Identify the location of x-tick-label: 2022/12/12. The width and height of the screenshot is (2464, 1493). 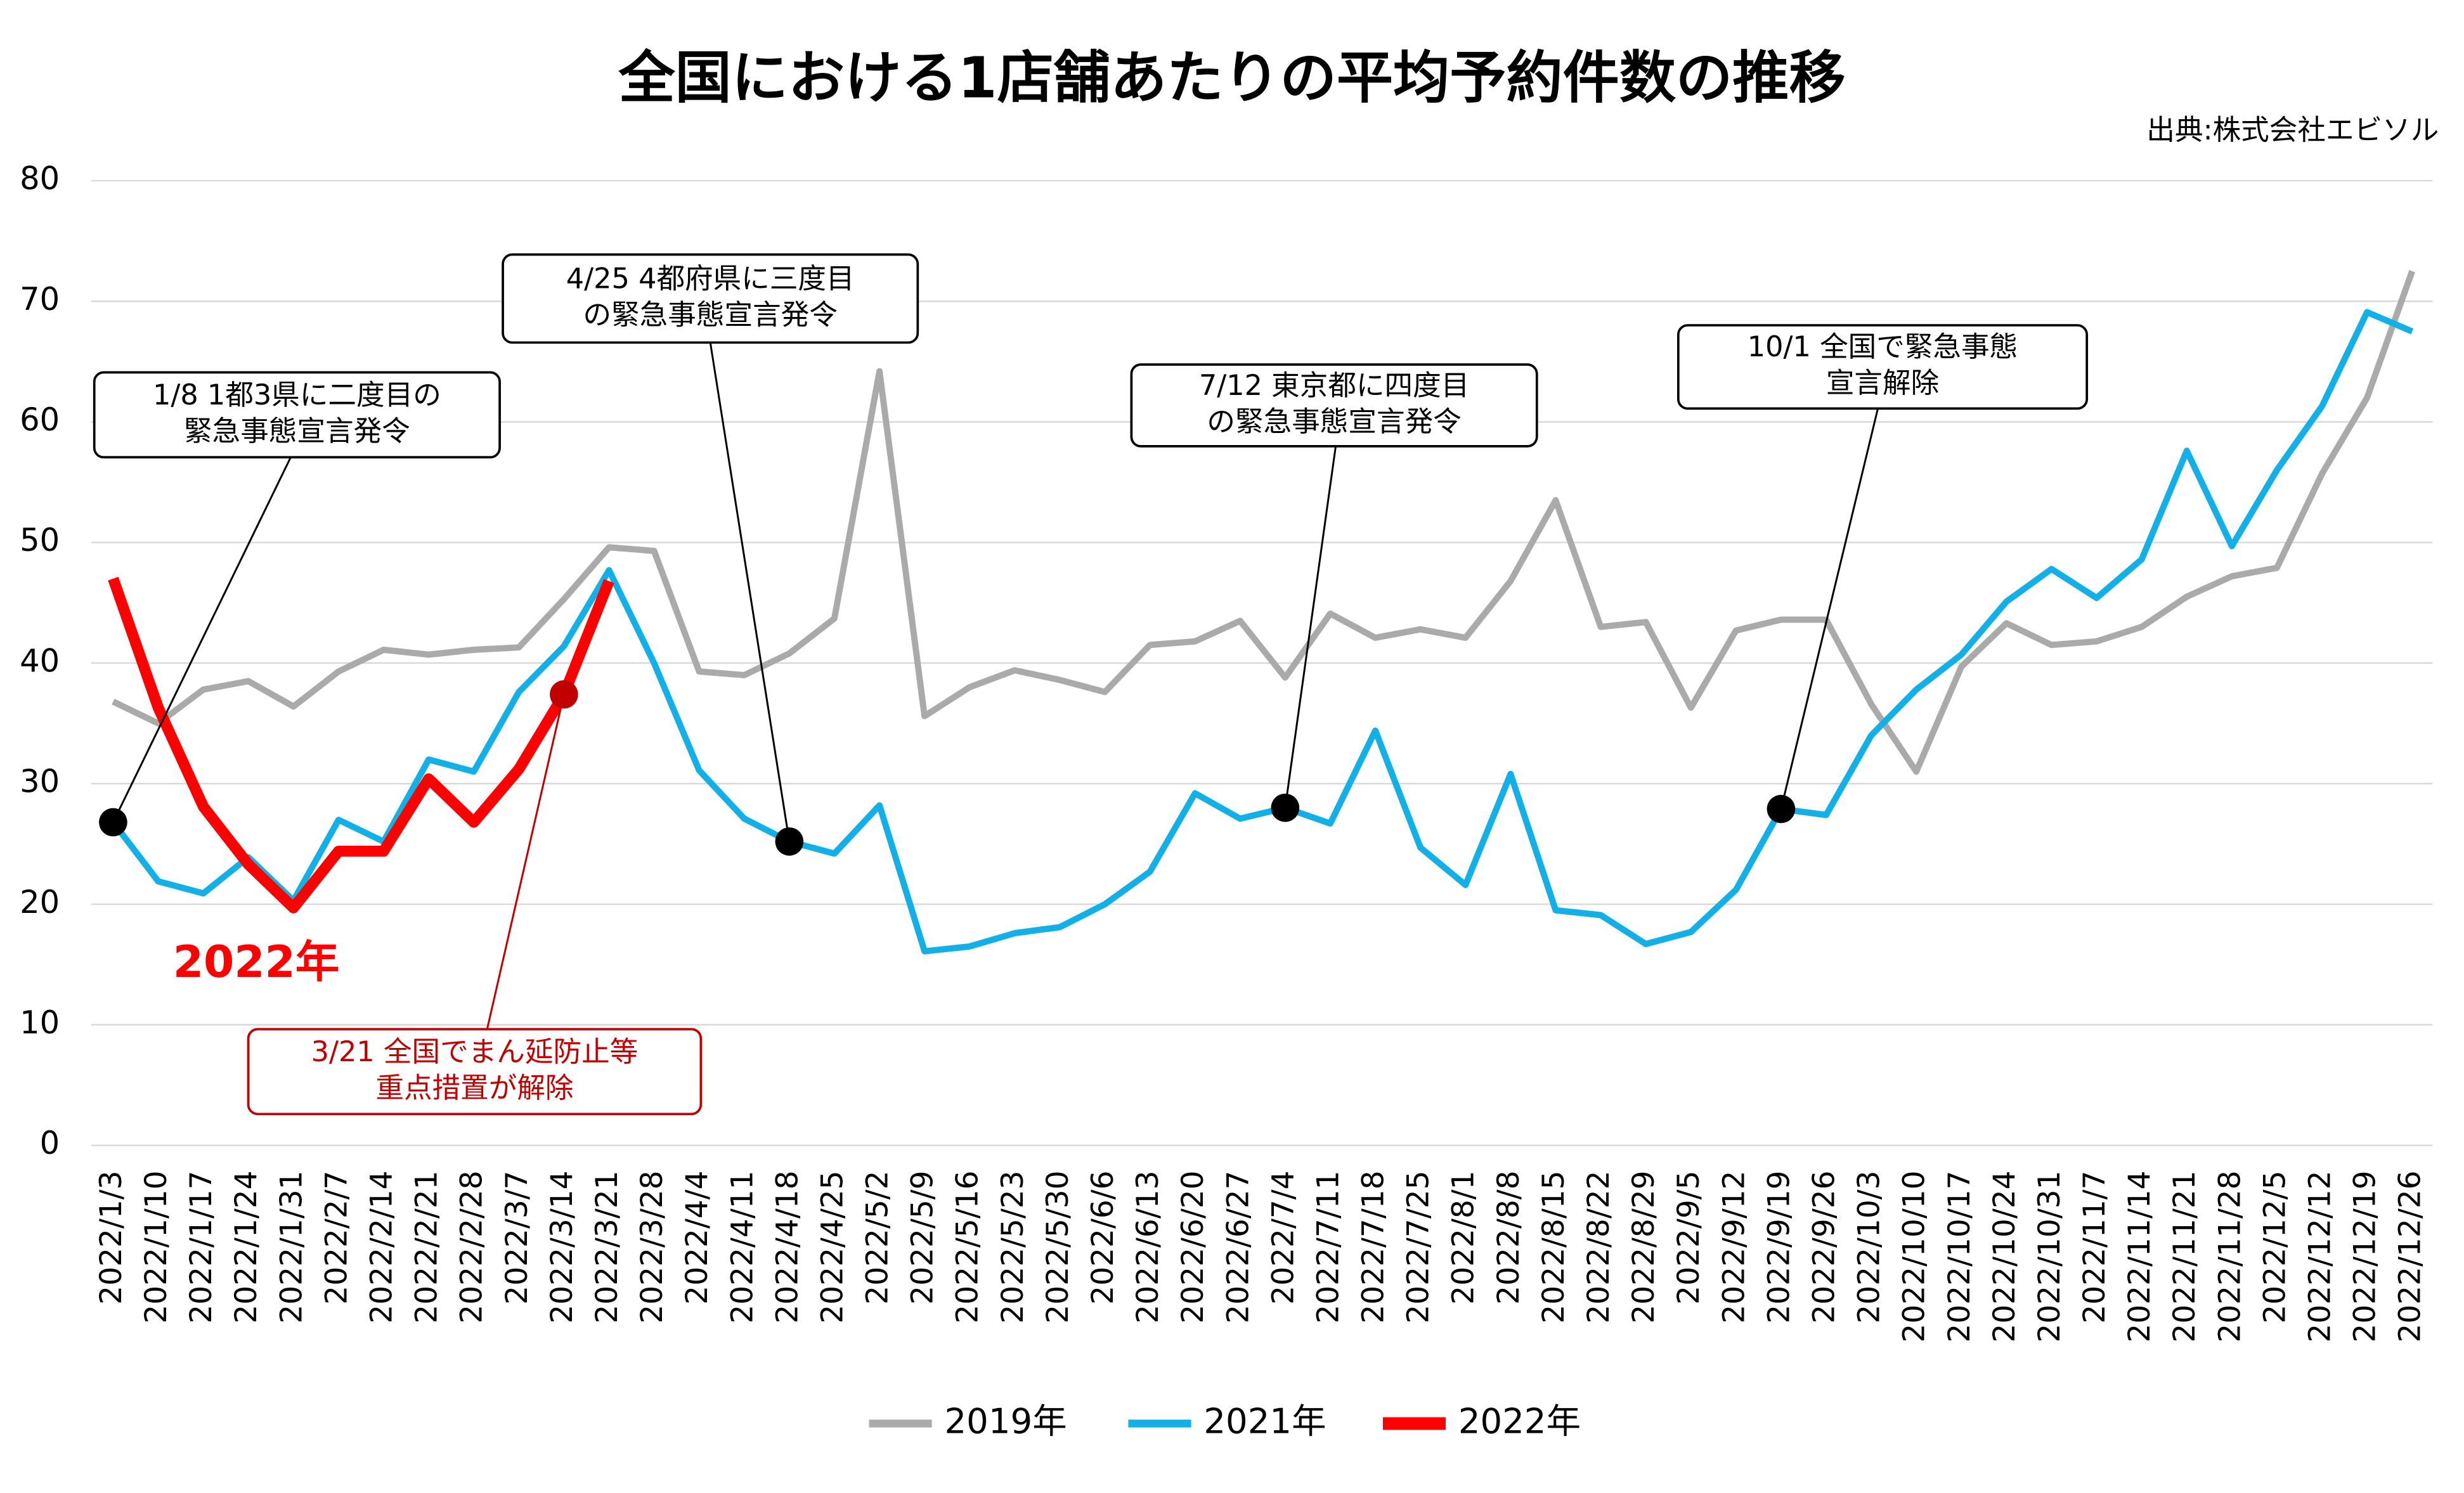
(2320, 1256).